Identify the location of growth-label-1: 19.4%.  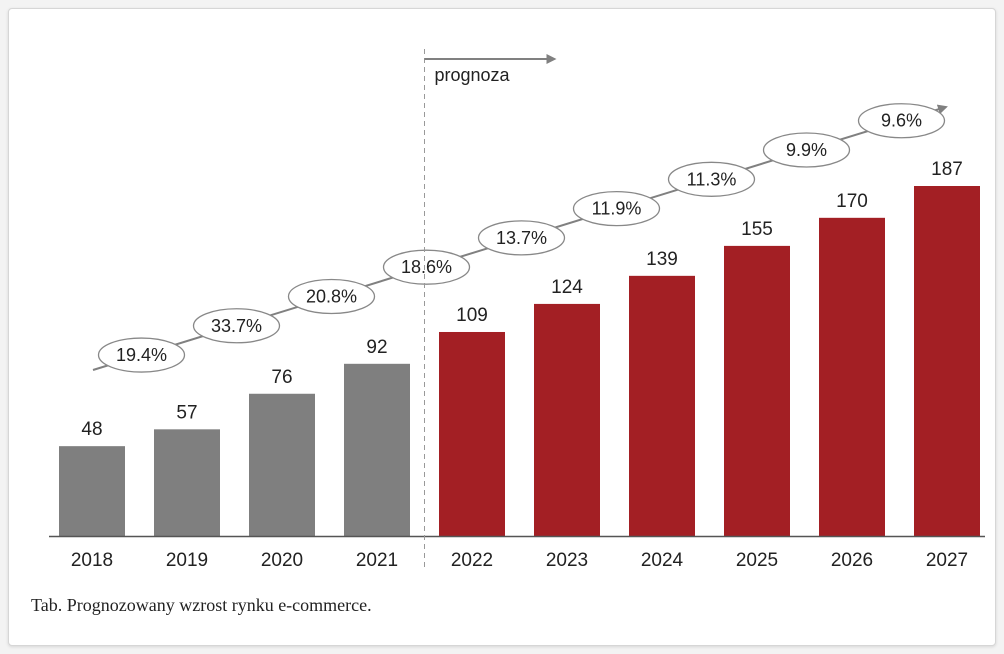
(141, 355).